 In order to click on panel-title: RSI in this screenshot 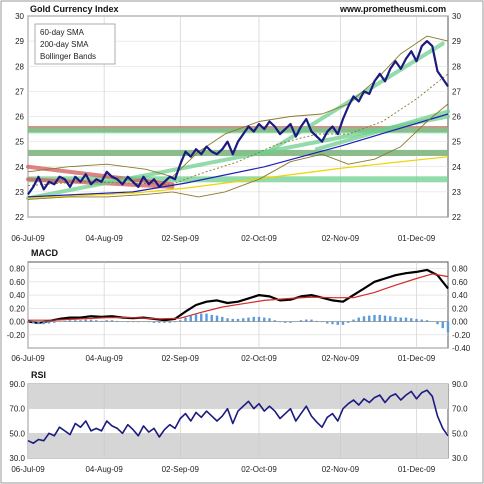, I will do `click(38, 375)`.